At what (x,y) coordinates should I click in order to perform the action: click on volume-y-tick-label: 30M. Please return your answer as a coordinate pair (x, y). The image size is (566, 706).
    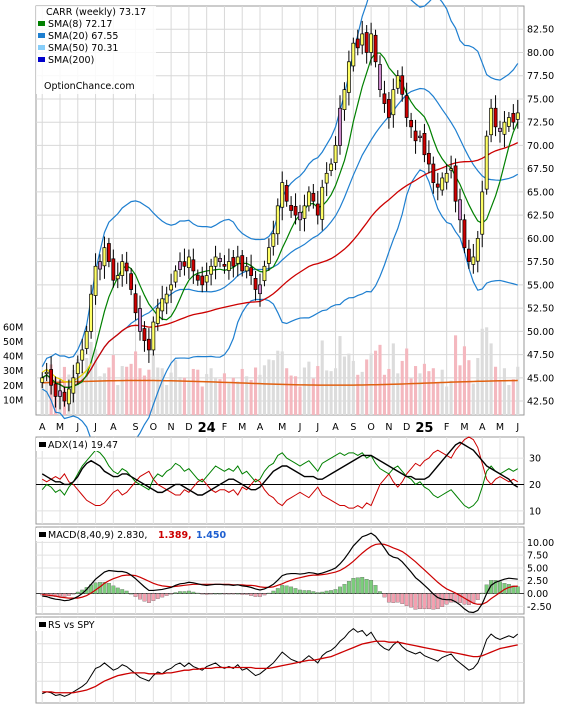
    Looking at the image, I should click on (13, 371).